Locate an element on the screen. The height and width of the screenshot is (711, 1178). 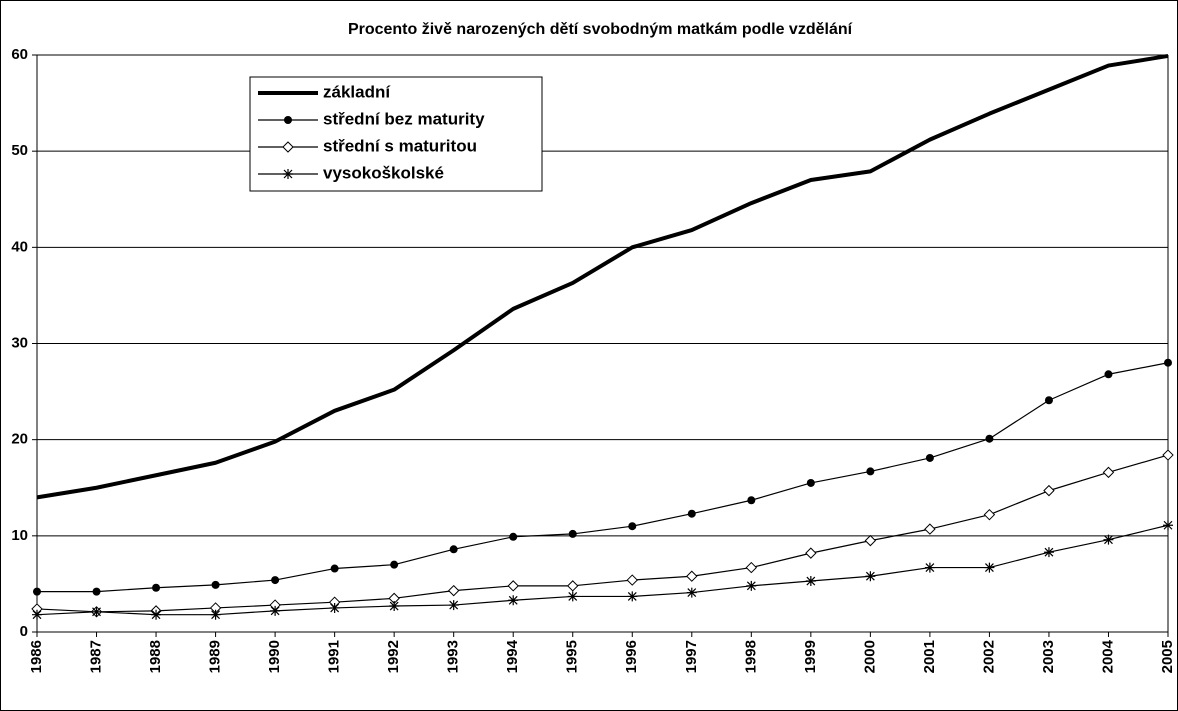
legend-label: základní is located at coordinates (357, 91).